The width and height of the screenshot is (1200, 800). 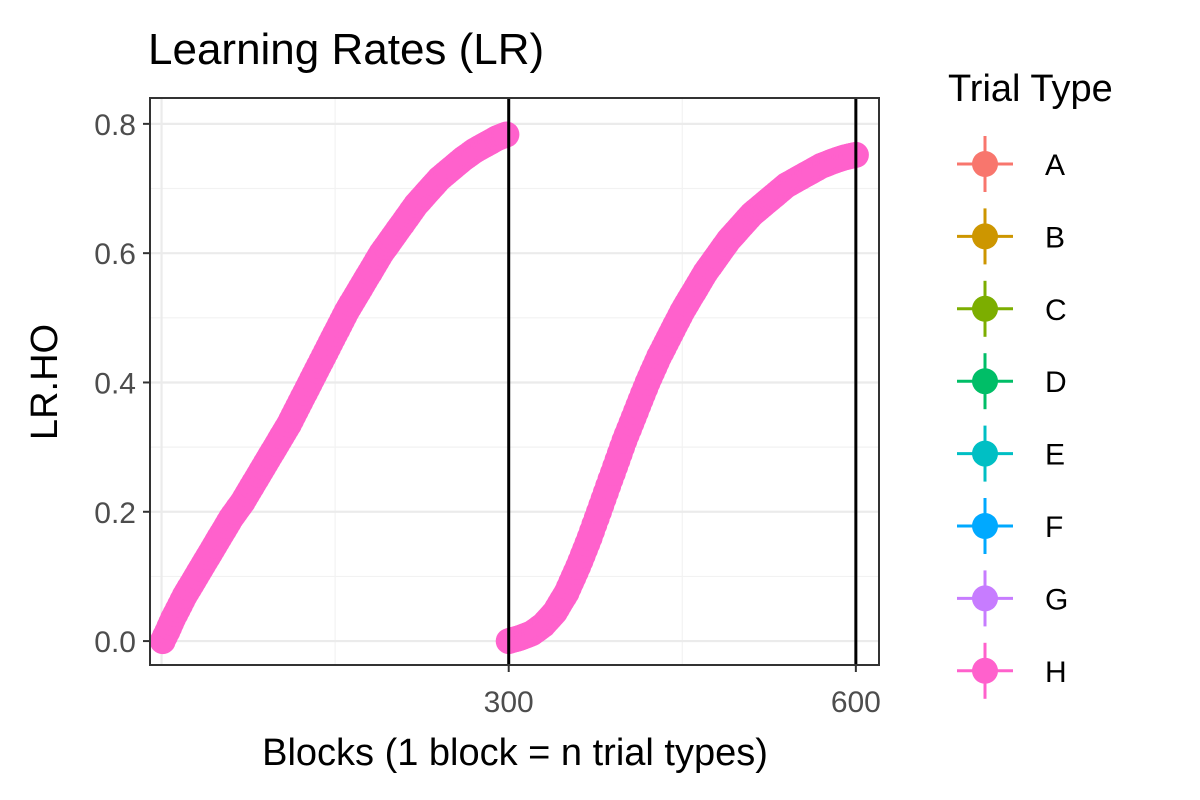 I want to click on legend-item-F: F, so click(x=1010, y=526).